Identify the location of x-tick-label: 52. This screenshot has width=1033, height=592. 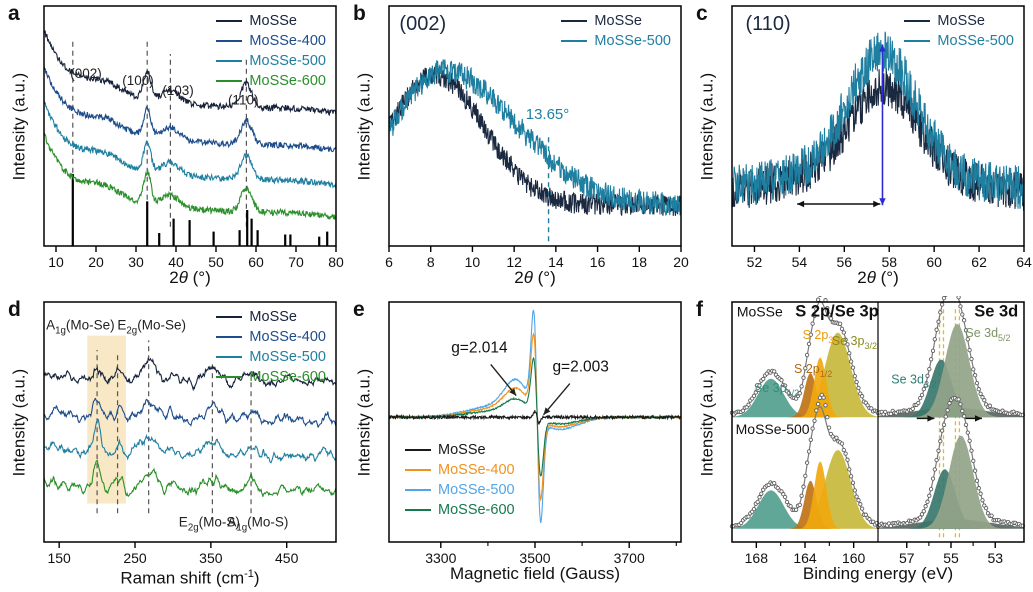
(755, 262).